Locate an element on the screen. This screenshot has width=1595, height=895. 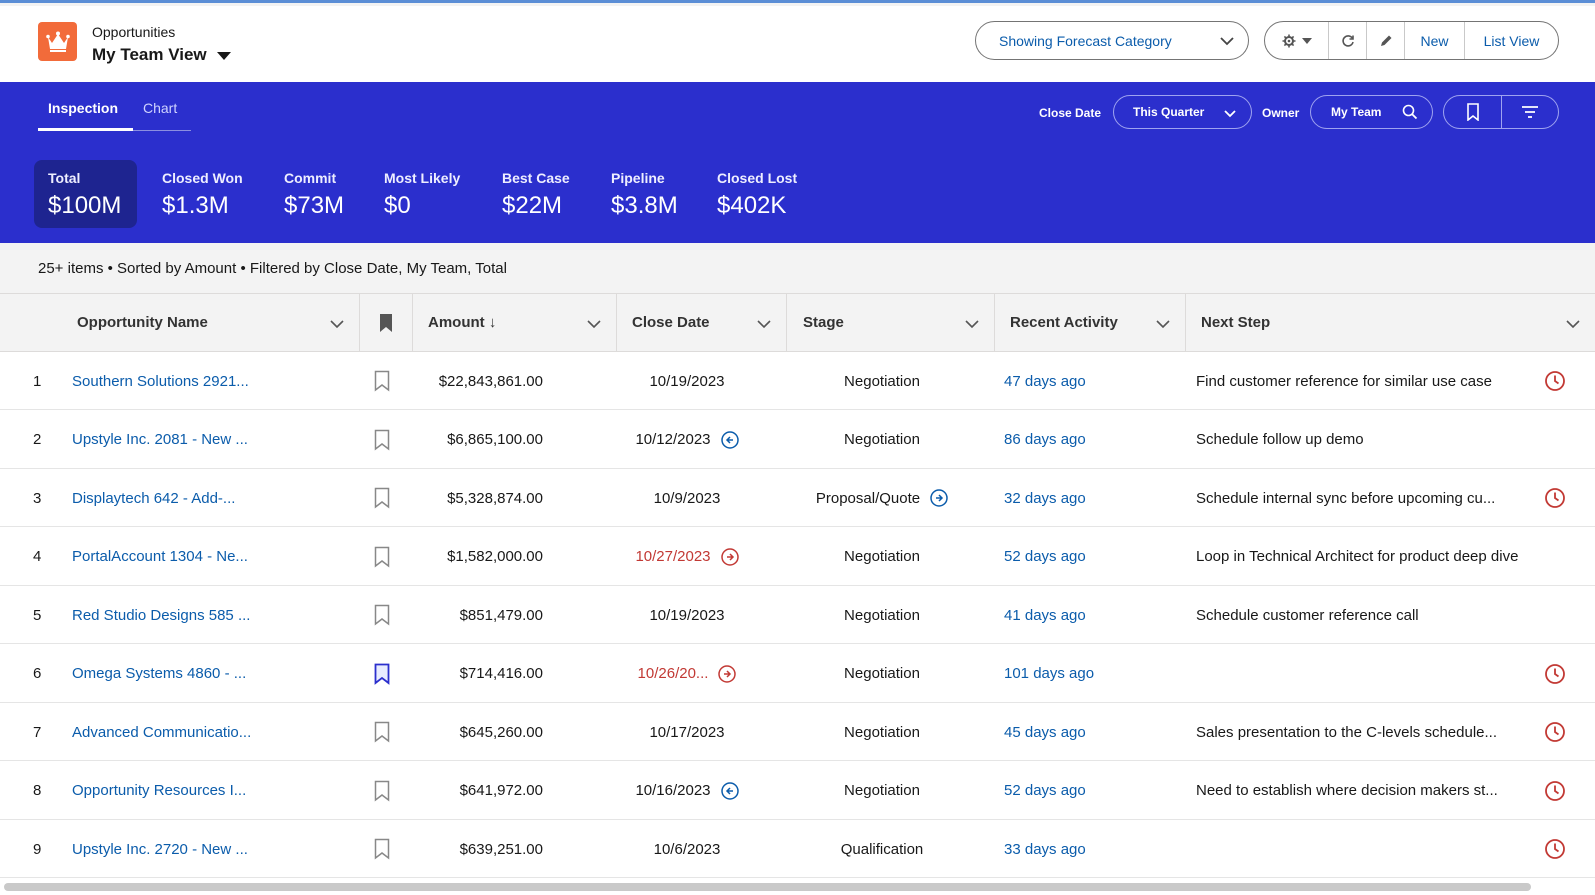
column-header-stage: Stage is located at coordinates (891, 322).